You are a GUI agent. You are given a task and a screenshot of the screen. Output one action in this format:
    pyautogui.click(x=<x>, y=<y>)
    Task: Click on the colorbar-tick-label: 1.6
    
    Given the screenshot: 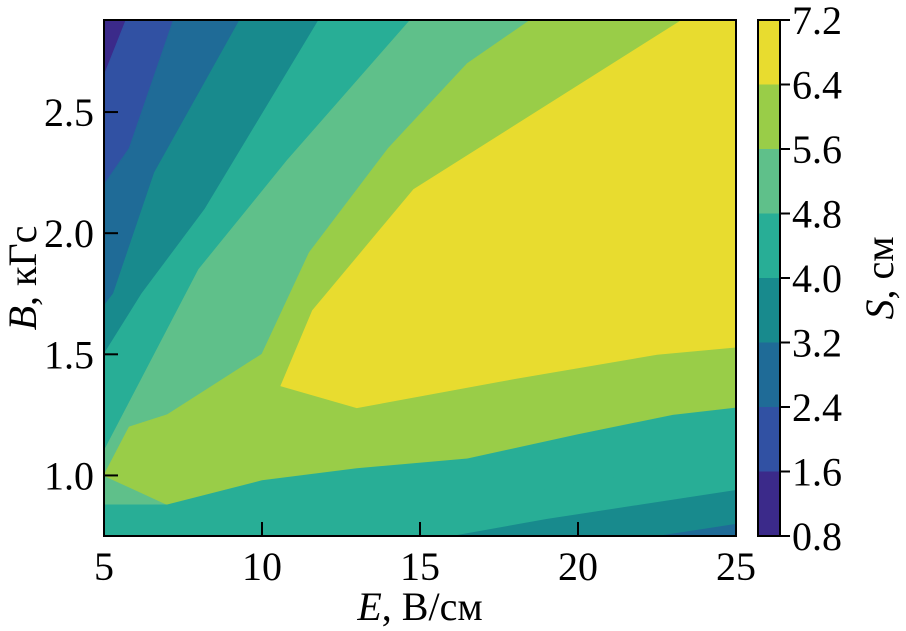 What is the action you would take?
    pyautogui.click(x=817, y=472)
    